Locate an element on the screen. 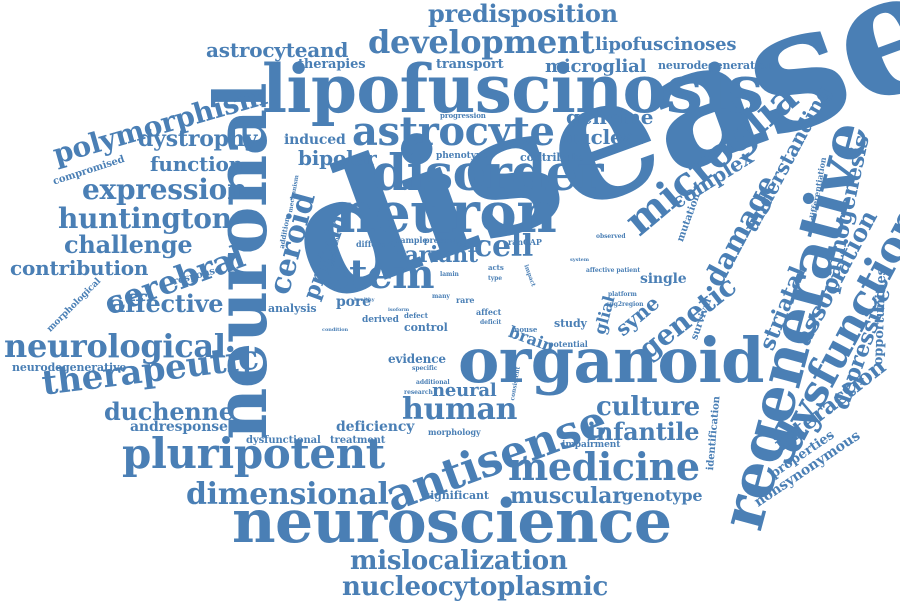 The height and width of the screenshot is (607, 900). word-cell: cell is located at coordinates (503, 246).